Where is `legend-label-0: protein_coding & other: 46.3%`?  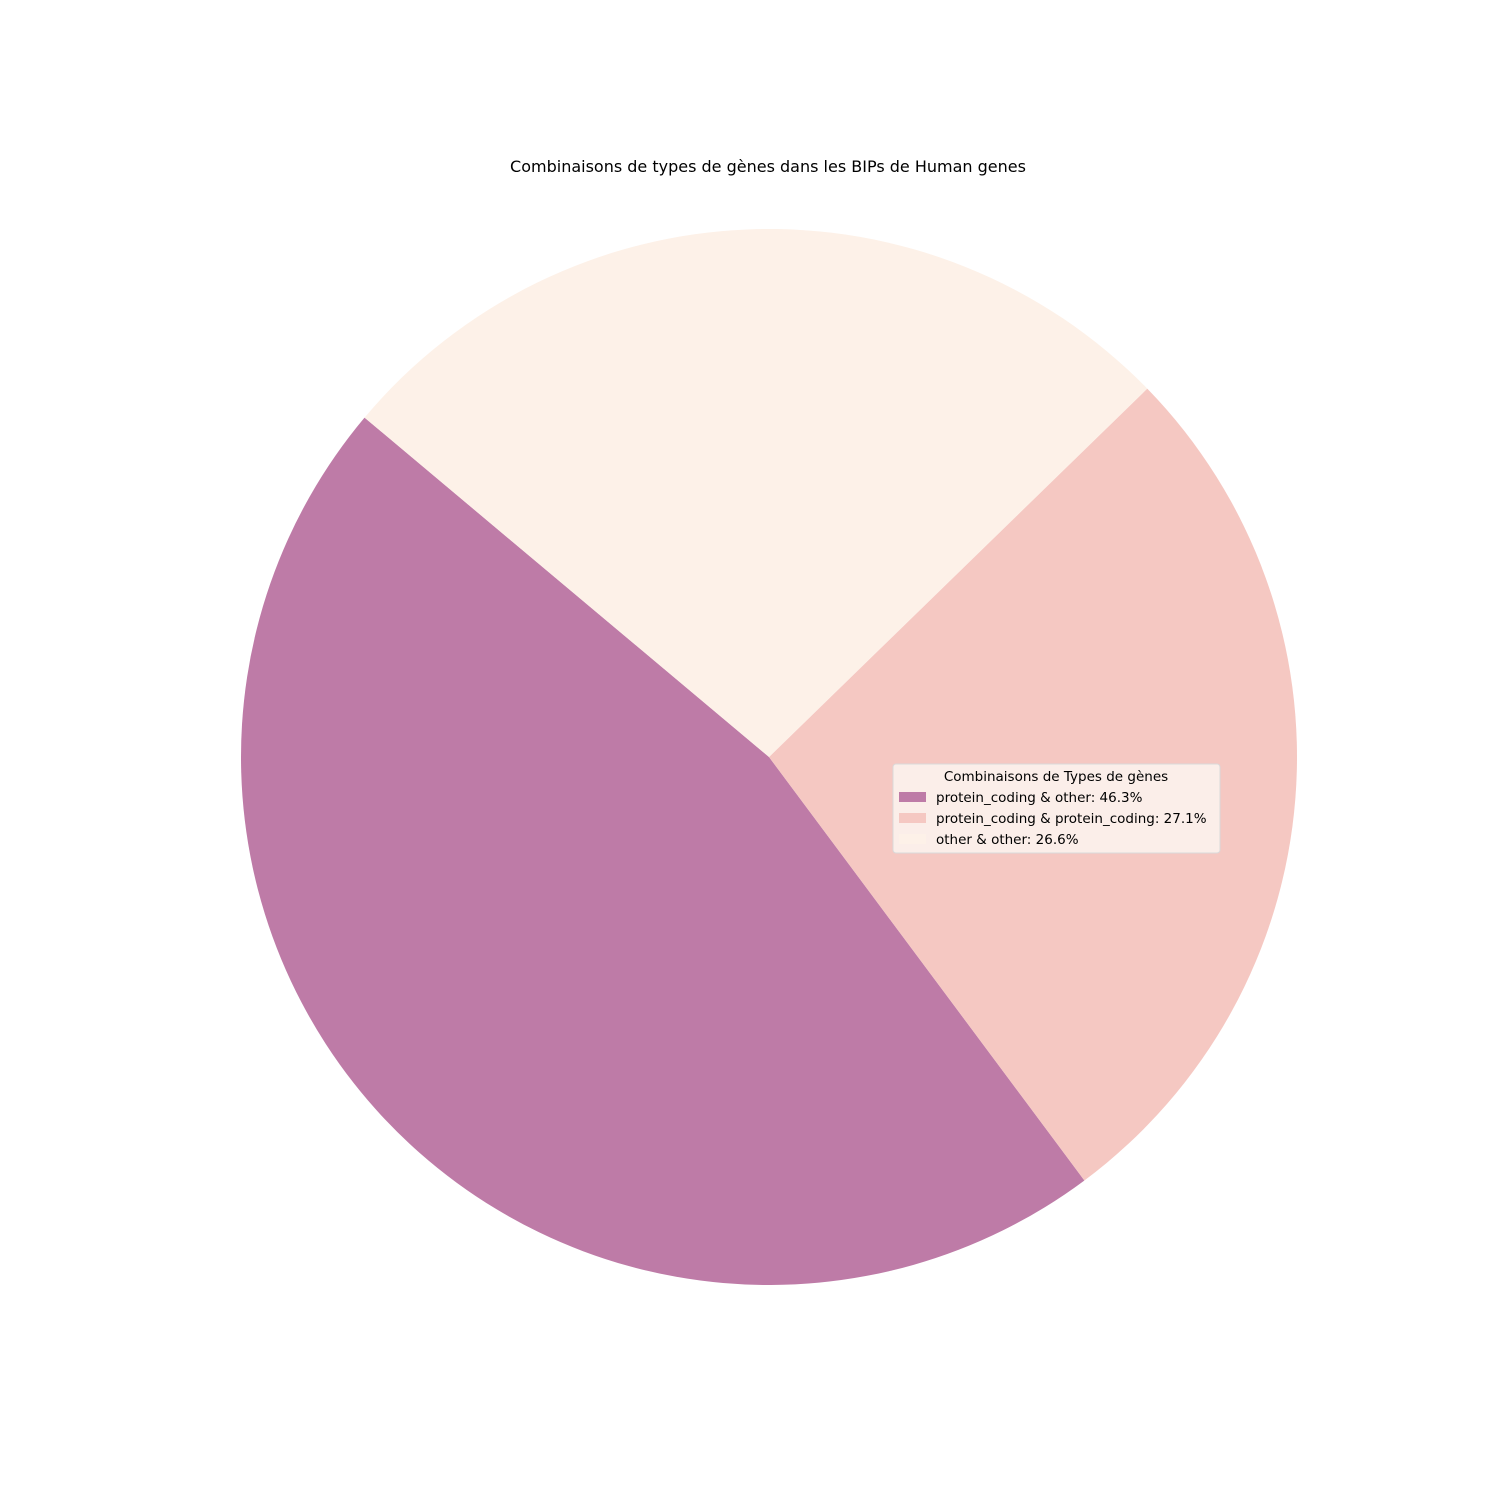 legend-label-0: protein_coding & other: 46.3% is located at coordinates (1039, 798).